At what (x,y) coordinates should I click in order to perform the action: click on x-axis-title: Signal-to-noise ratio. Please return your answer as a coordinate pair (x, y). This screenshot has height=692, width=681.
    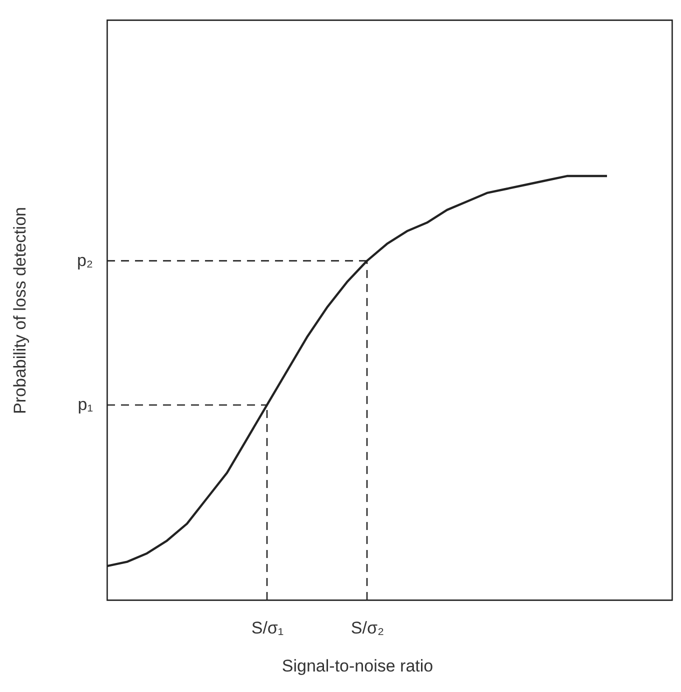
    Looking at the image, I should click on (358, 666).